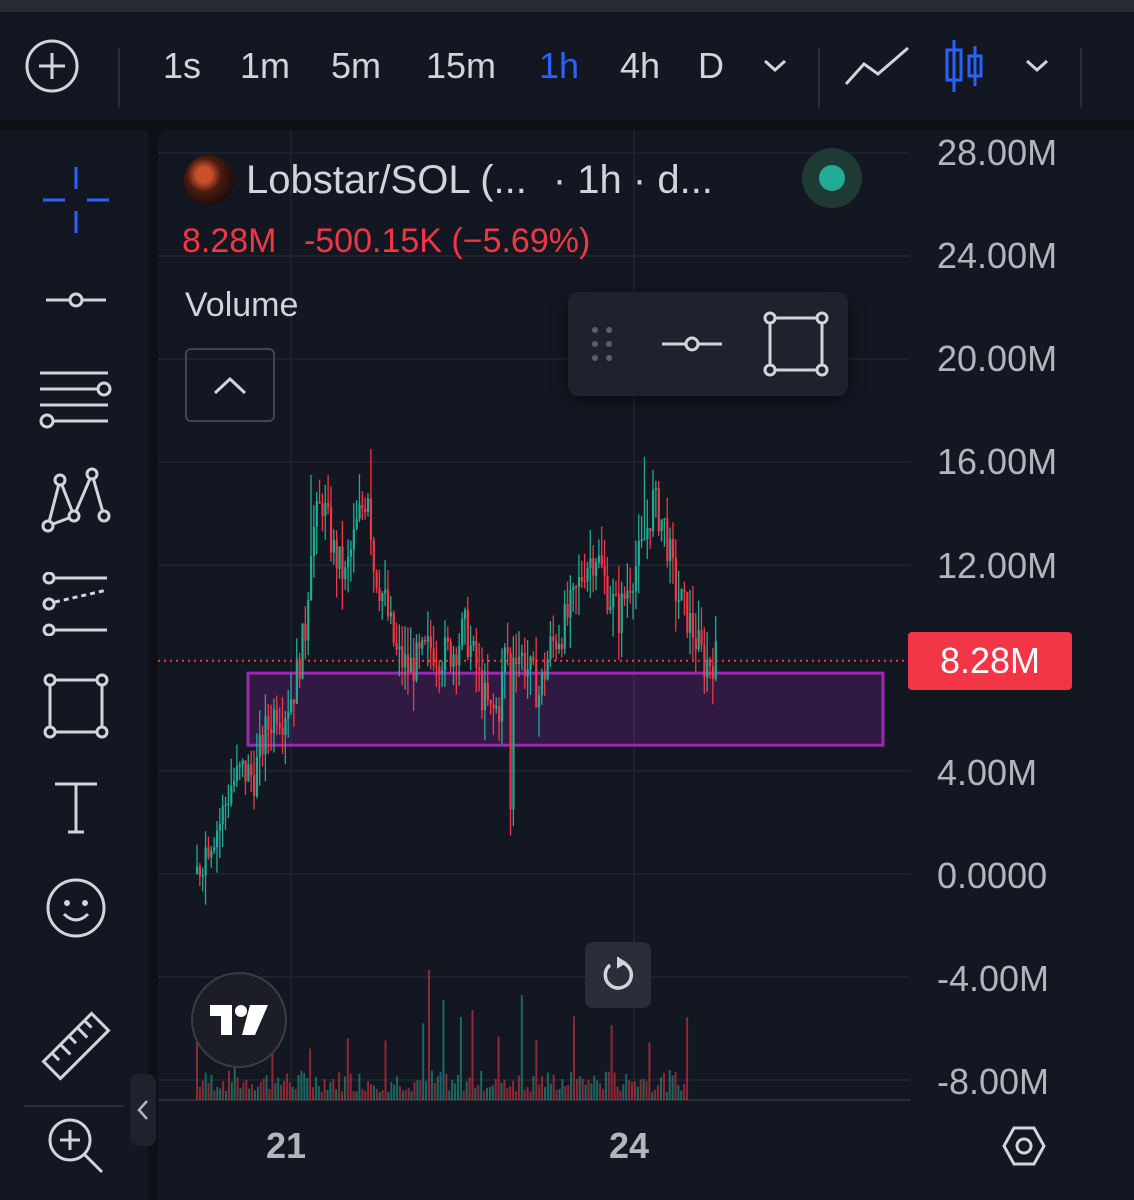 The height and width of the screenshot is (1200, 1134). I want to click on measure-tool, so click(76, 1046).